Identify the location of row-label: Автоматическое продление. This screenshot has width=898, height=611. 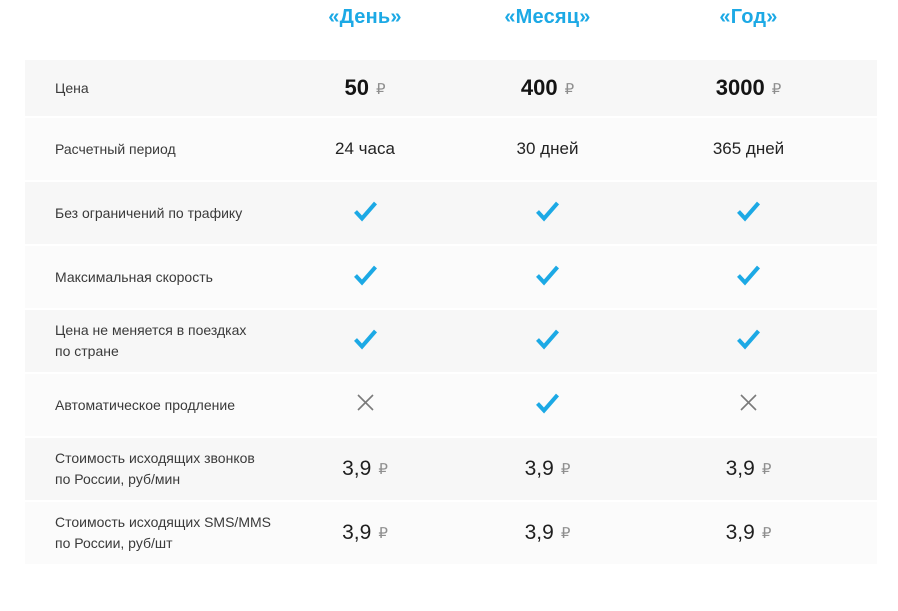
(145, 404).